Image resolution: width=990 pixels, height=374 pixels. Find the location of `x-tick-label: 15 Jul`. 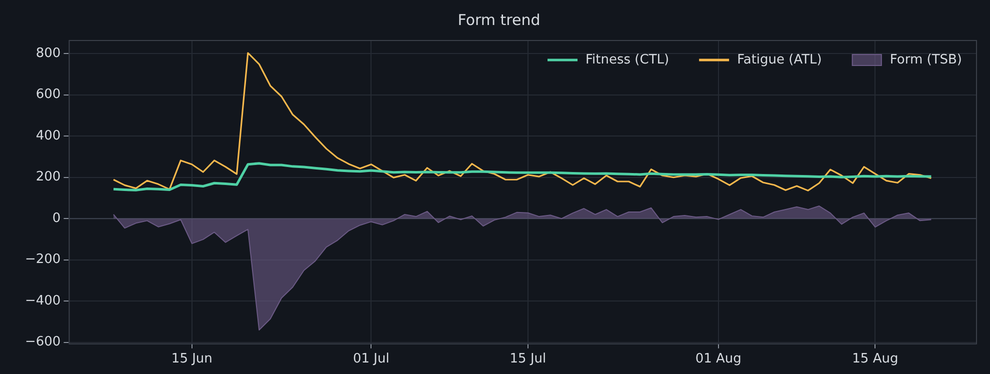

x-tick-label: 15 Jul is located at coordinates (528, 359).